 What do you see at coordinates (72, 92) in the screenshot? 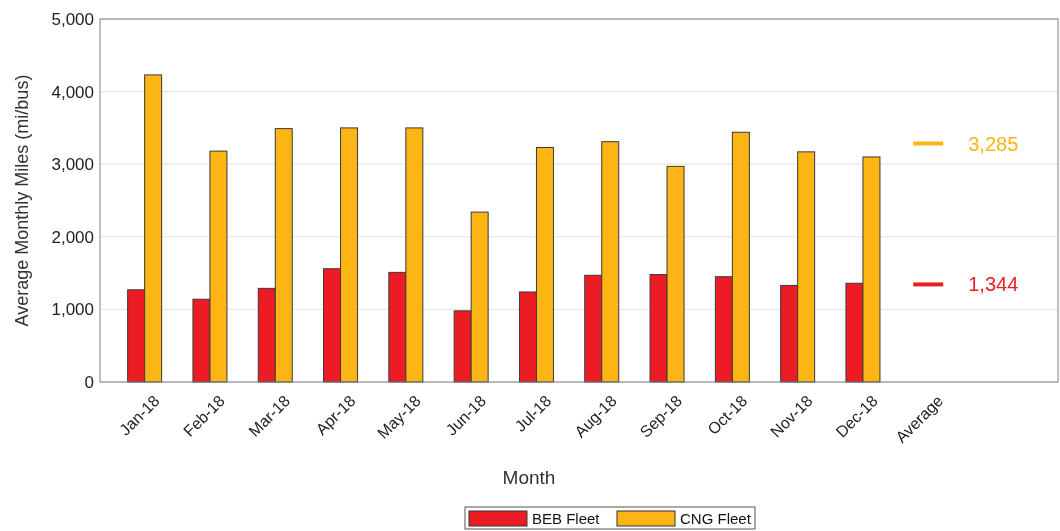
I see `y-tick-label: 4,000` at bounding box center [72, 92].